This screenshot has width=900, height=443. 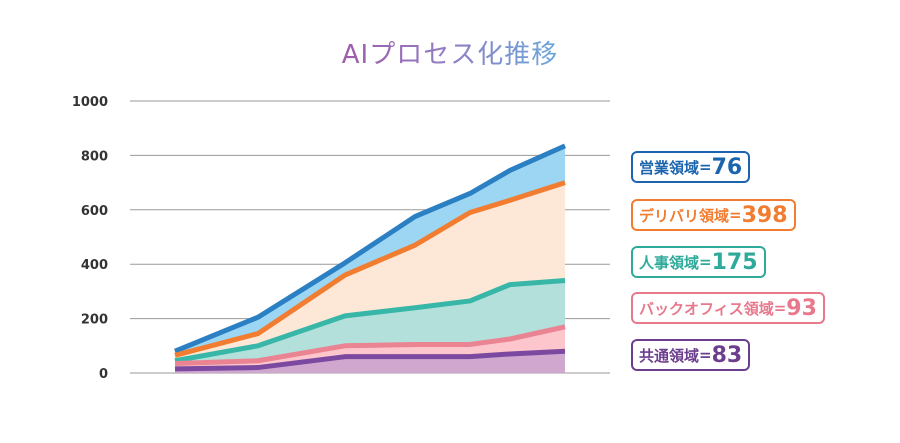 What do you see at coordinates (94, 211) in the screenshot?
I see `y-tick-label: 600` at bounding box center [94, 211].